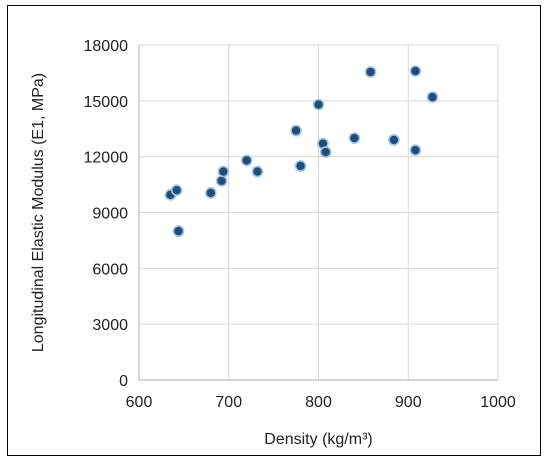  I want to click on y-tick-label: 12000, so click(106, 158).